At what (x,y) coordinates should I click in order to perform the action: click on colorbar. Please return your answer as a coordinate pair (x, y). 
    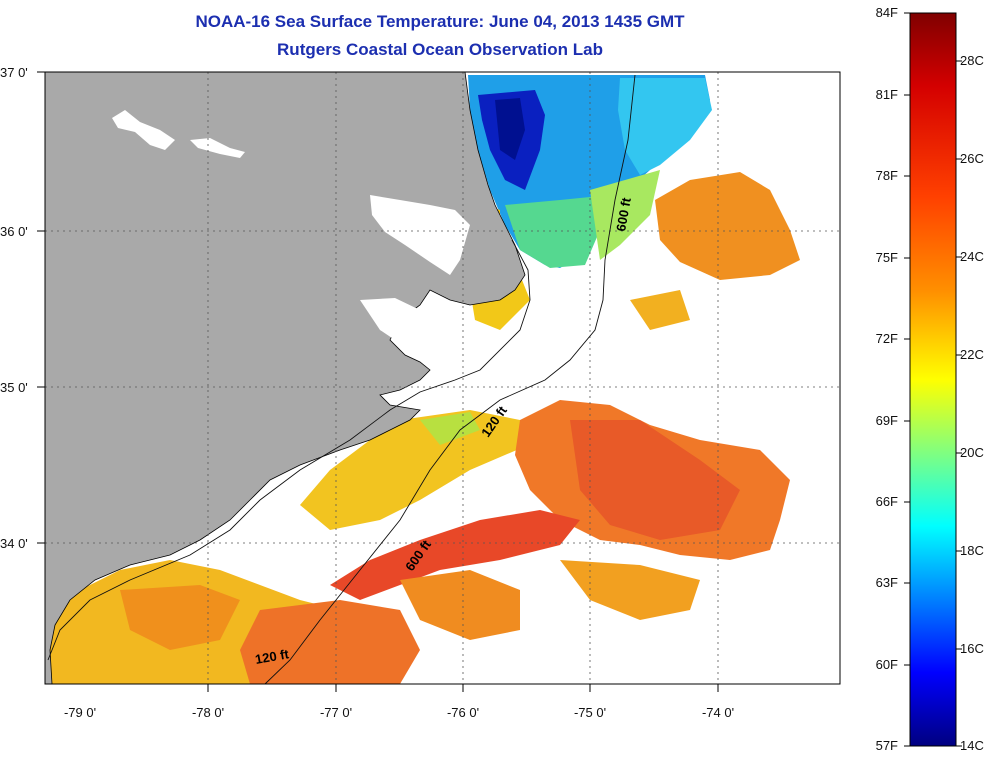
    Looking at the image, I should click on (933, 379).